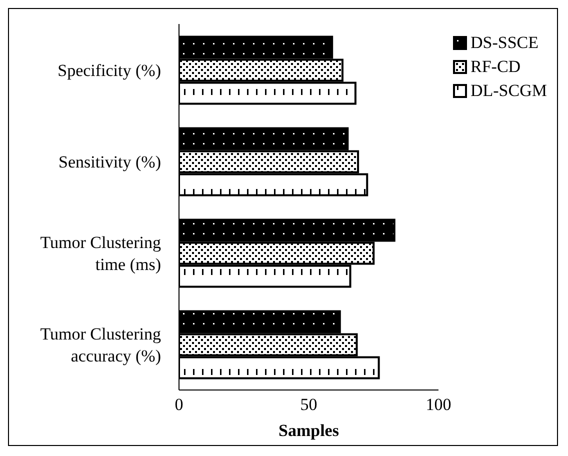 The image size is (568, 456). I want to click on y-tick-label: Tumor Clustering accuracy (%), so click(101, 344).